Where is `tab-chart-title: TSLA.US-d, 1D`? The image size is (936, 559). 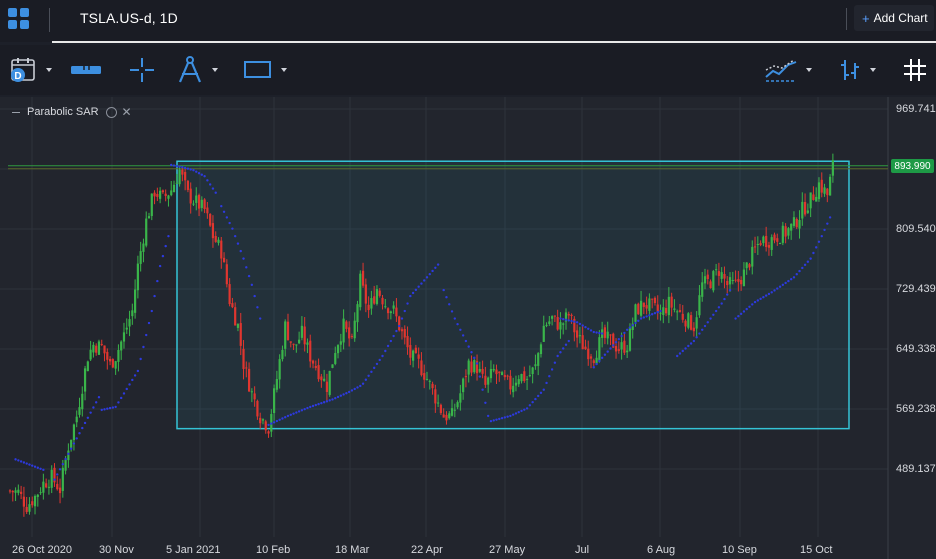 tab-chart-title: TSLA.US-d, 1D is located at coordinates (129, 18).